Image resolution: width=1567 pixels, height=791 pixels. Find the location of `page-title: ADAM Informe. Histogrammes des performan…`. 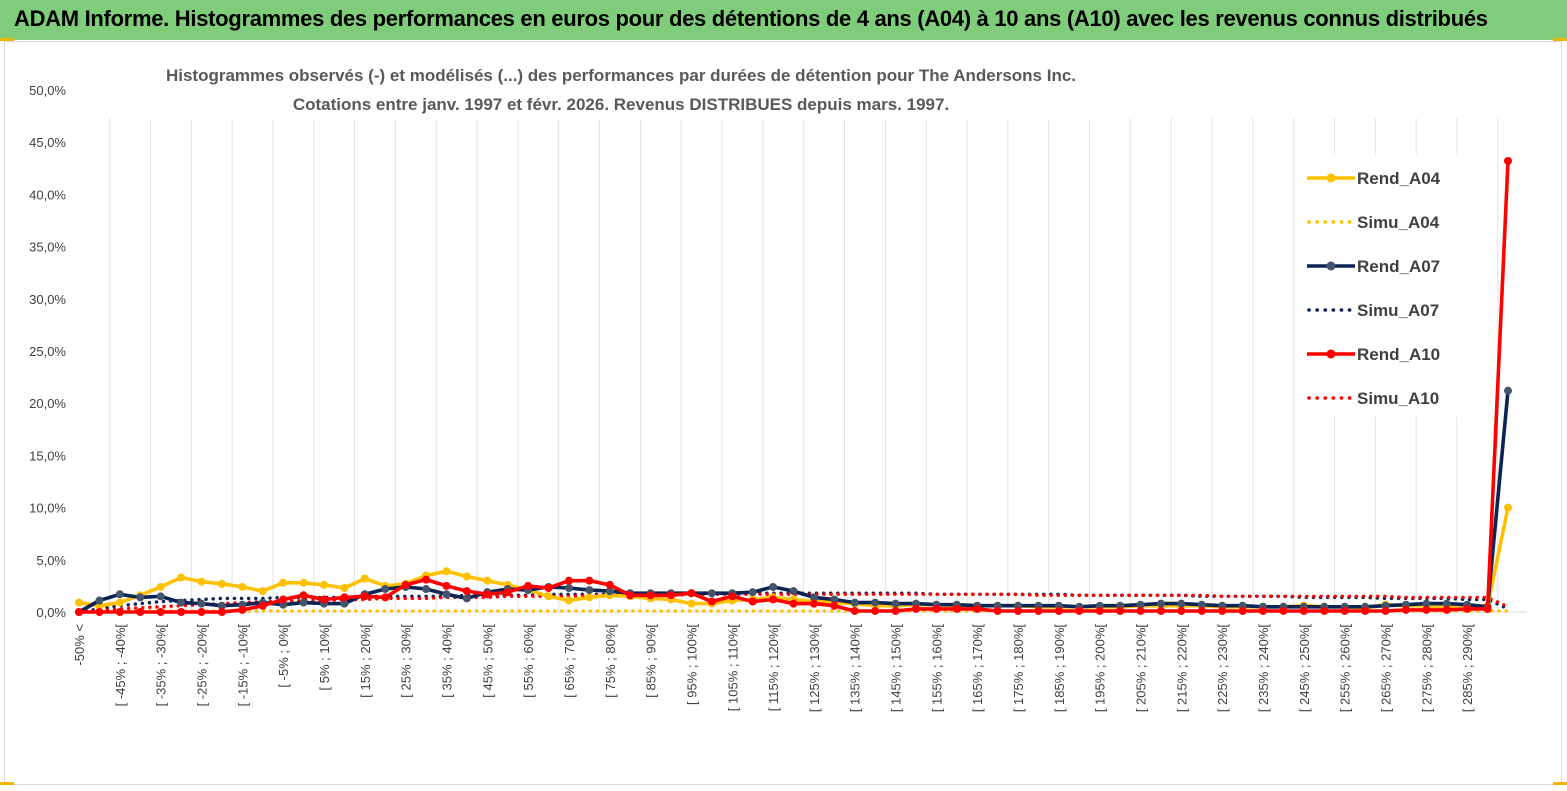

page-title: ADAM Informe. Histogrammes des performan… is located at coordinates (751, 18).